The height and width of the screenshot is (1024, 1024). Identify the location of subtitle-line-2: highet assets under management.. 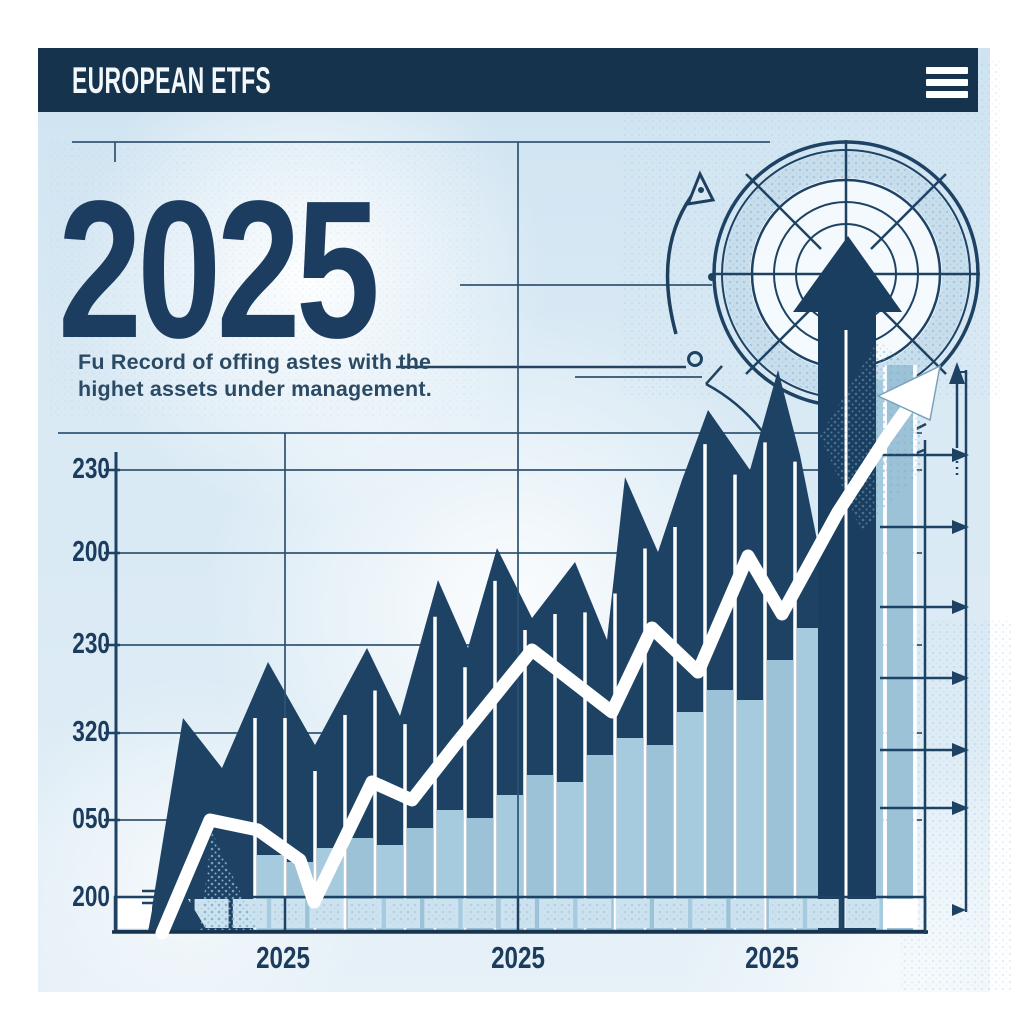
(255, 389).